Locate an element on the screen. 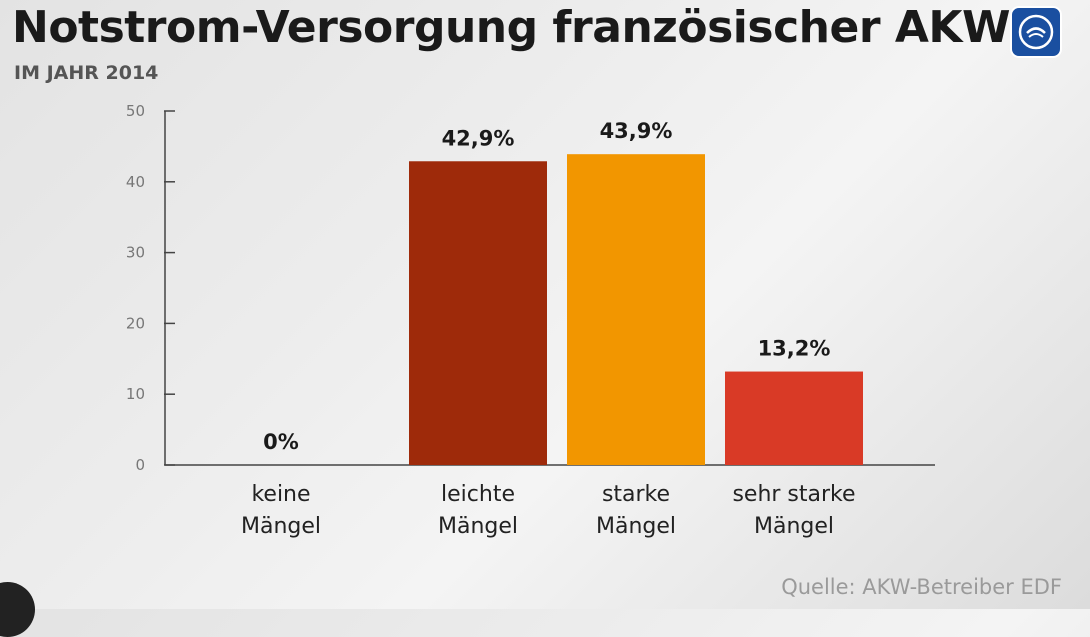 The image size is (1090, 637). chart-title: Notstrom-Versorgung französischer AKW is located at coordinates (511, 27).